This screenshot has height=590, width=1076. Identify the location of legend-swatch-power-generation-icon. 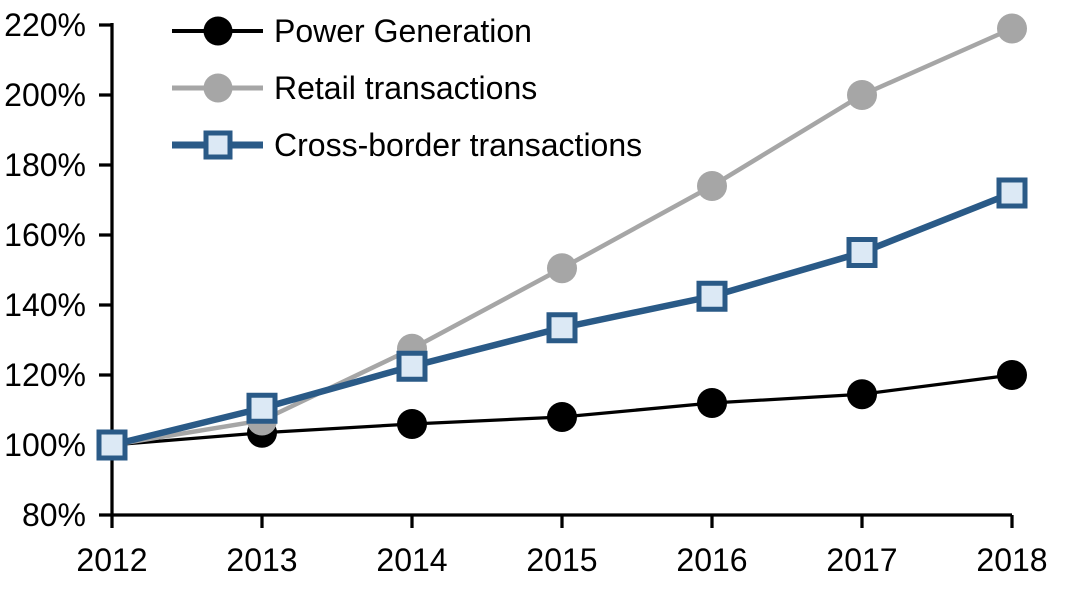
(217, 31).